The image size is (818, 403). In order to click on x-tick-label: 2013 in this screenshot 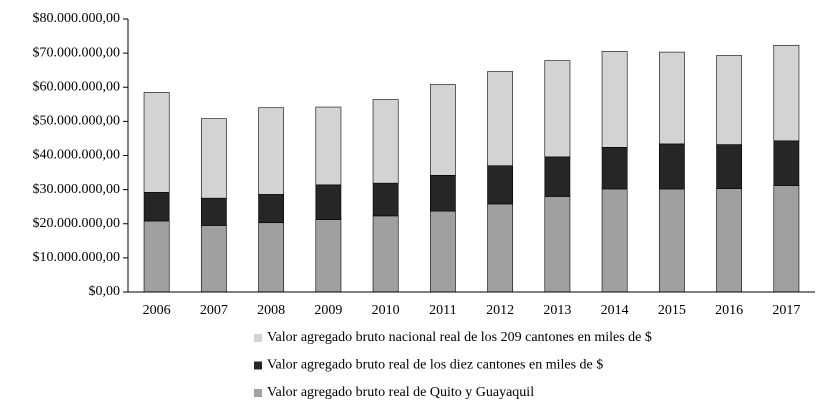, I will do `click(557, 310)`.